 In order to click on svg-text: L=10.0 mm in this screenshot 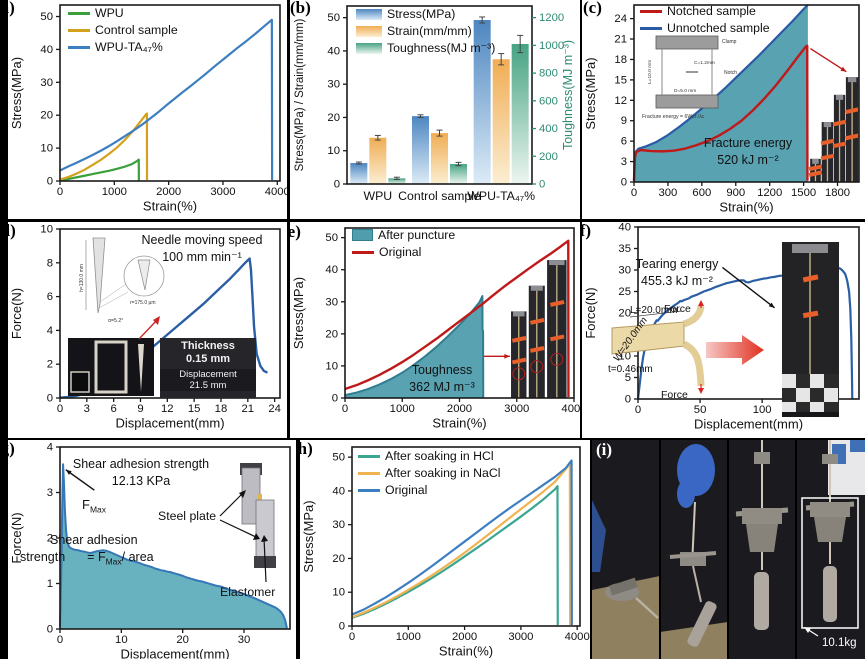, I will do `click(650, 72)`.